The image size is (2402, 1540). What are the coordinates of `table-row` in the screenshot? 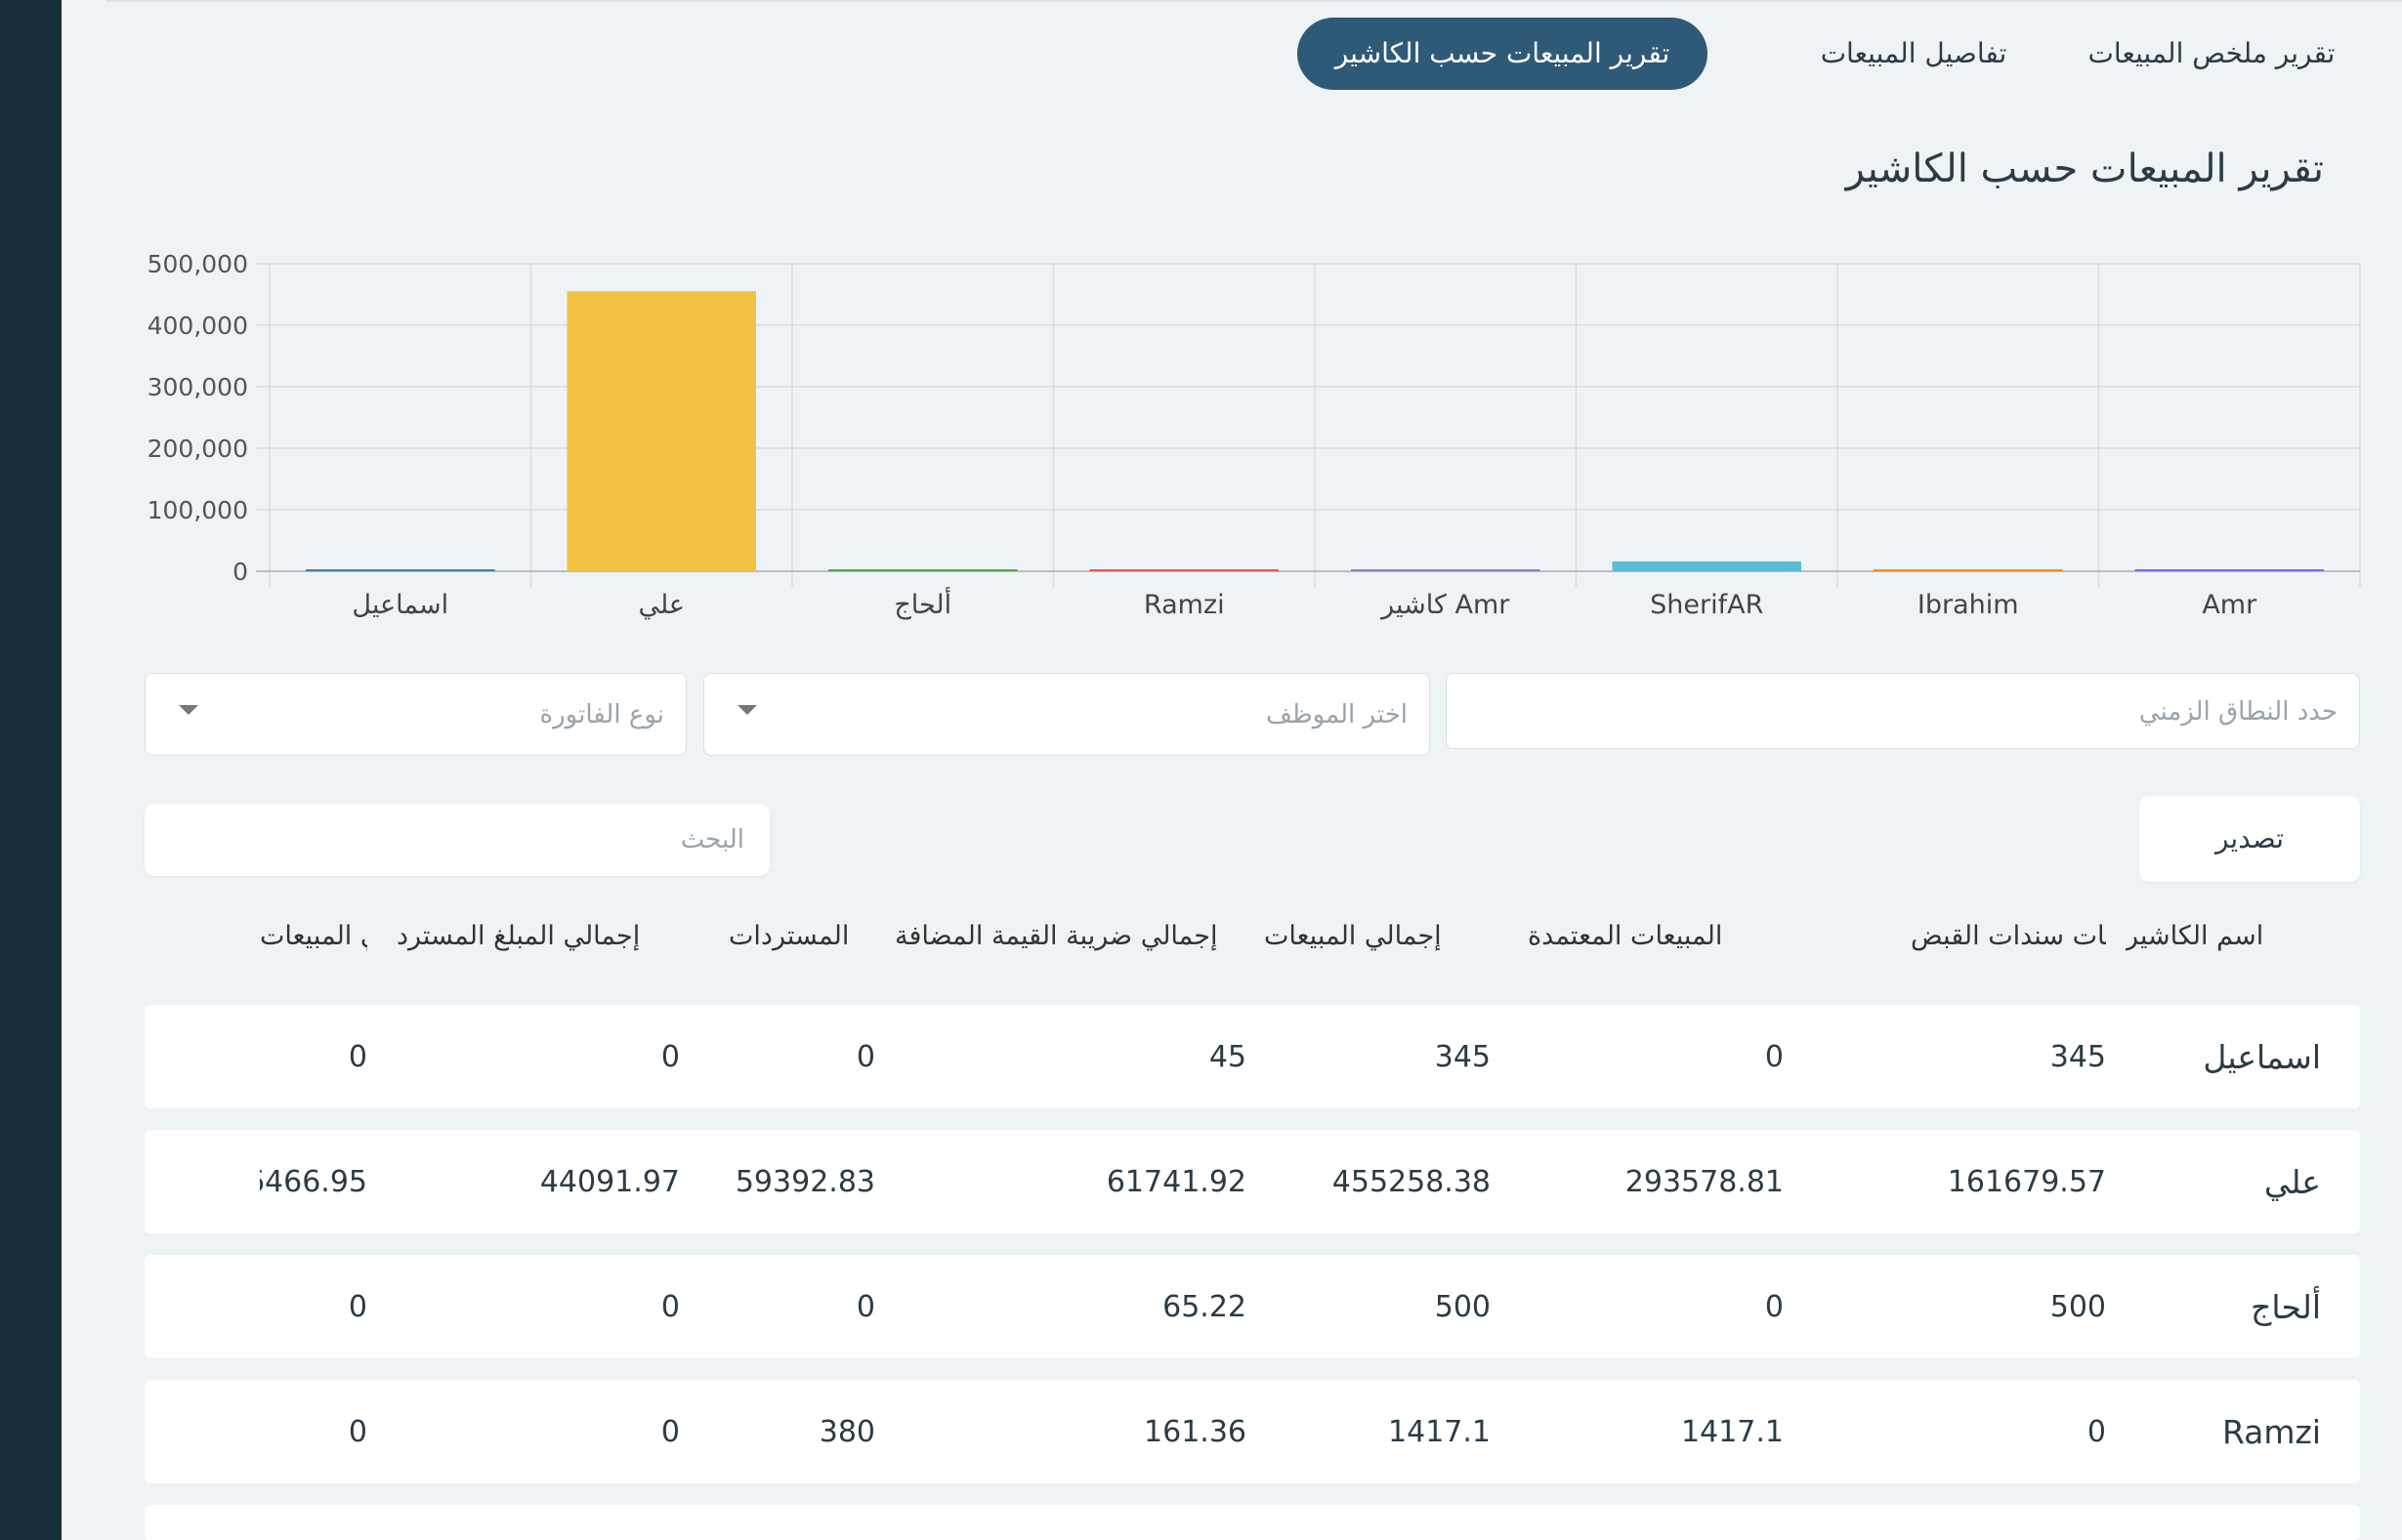 It's located at (1252, 1522).